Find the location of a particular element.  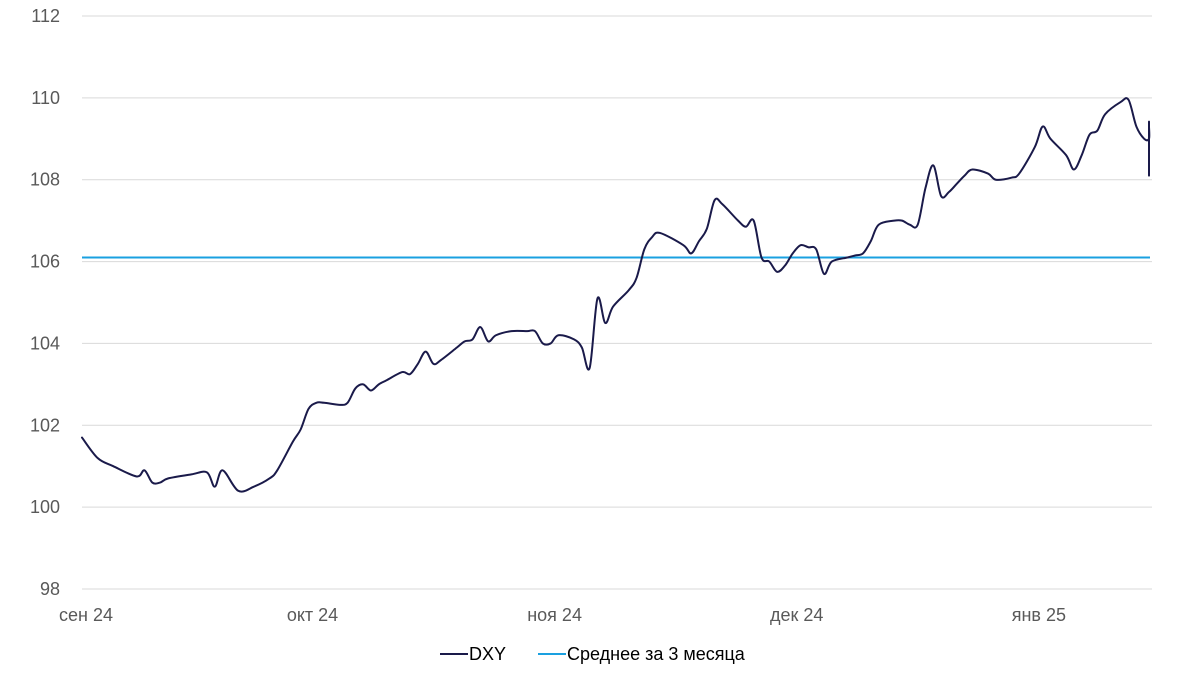

x-axis-tick-labels: сен 24 окт 24 ноя 24 дек 24 янв 25 is located at coordinates (562, 615).